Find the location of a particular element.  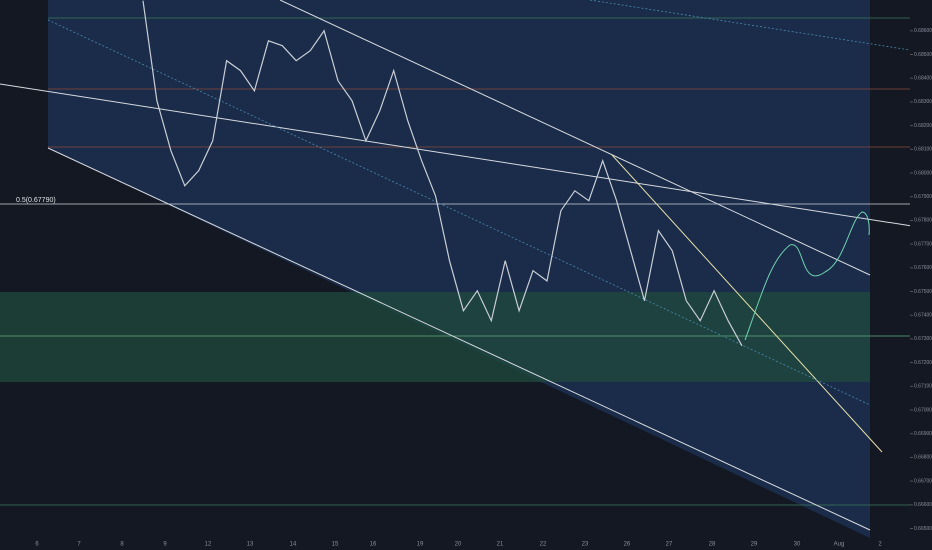

y-tick-label: 0.66900 is located at coordinates (923, 434).